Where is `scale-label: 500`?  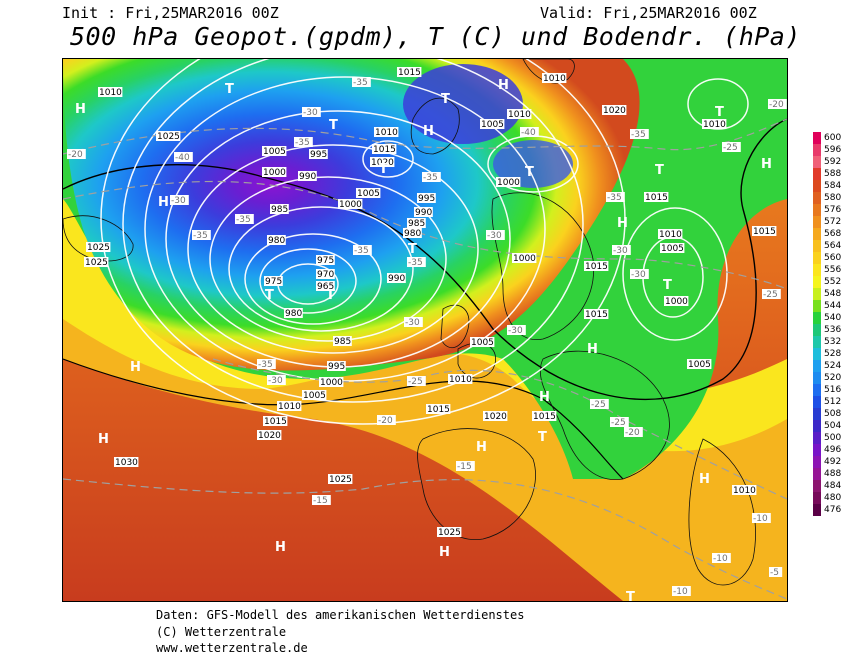
scale-label: 500 is located at coordinates (833, 438).